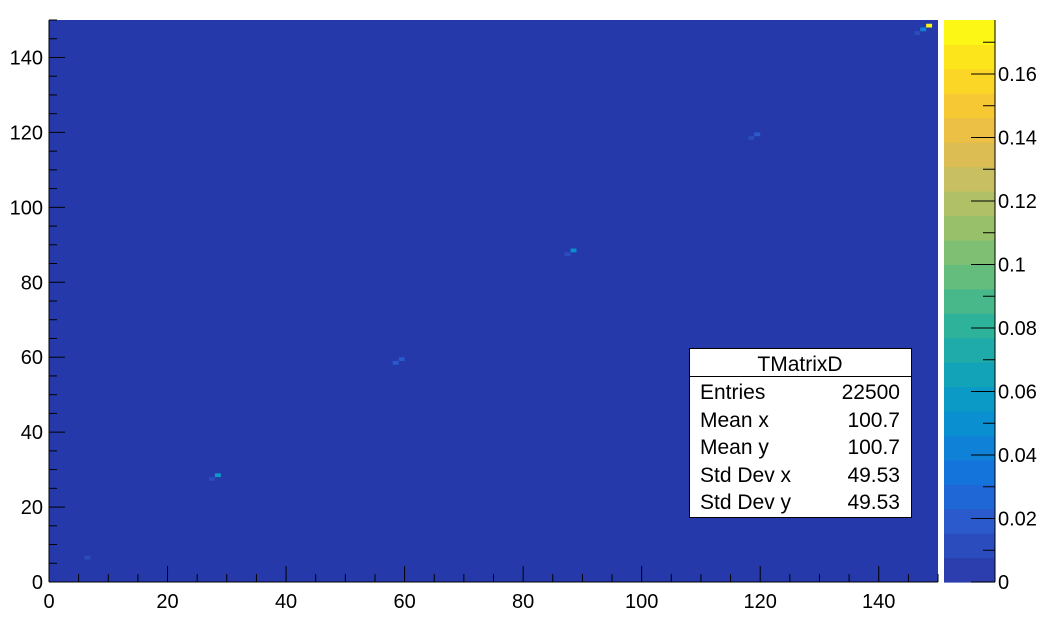 This screenshot has height=622, width=1051. What do you see at coordinates (286, 602) in the screenshot?
I see `x-tick-label: 40` at bounding box center [286, 602].